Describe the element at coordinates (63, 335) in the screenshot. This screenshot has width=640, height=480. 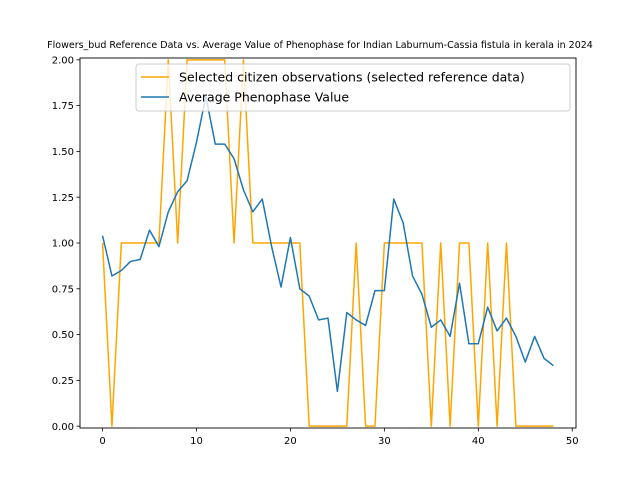
I see `y-tick-label: 0.50` at that location.